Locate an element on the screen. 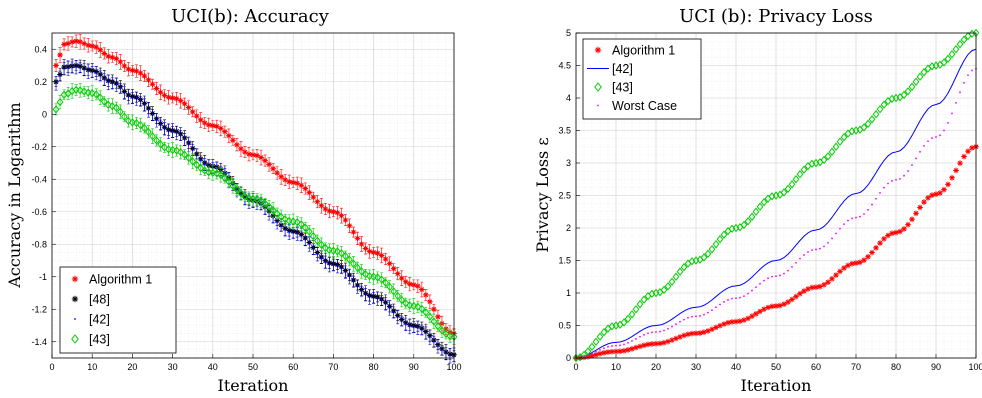 Image resolution: width=982 pixels, height=398 pixels. y-axis-label: Privacy Loss ε is located at coordinates (542, 194).